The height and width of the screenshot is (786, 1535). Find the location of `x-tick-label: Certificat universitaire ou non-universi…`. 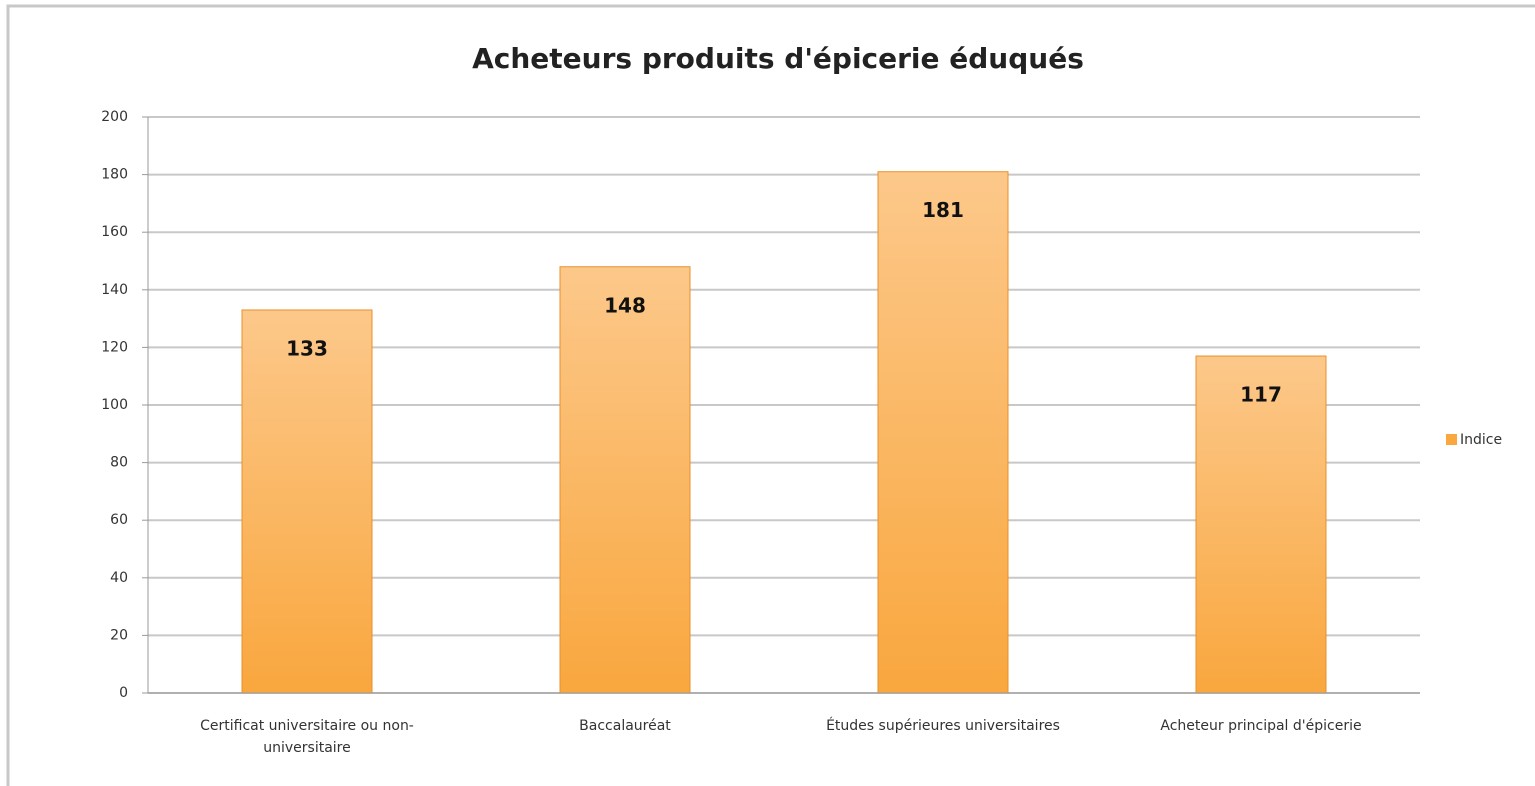

x-tick-label: Certificat universitaire ou non-universi… is located at coordinates (307, 737).